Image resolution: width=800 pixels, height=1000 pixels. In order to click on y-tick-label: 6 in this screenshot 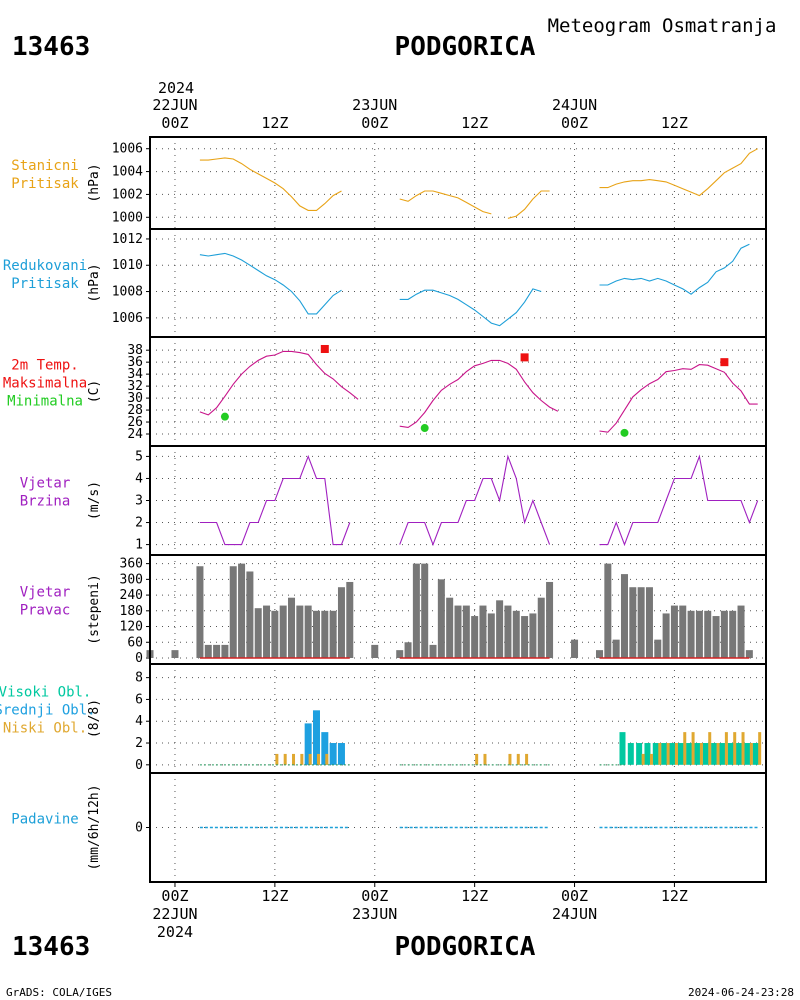, I will do `click(139, 699)`.